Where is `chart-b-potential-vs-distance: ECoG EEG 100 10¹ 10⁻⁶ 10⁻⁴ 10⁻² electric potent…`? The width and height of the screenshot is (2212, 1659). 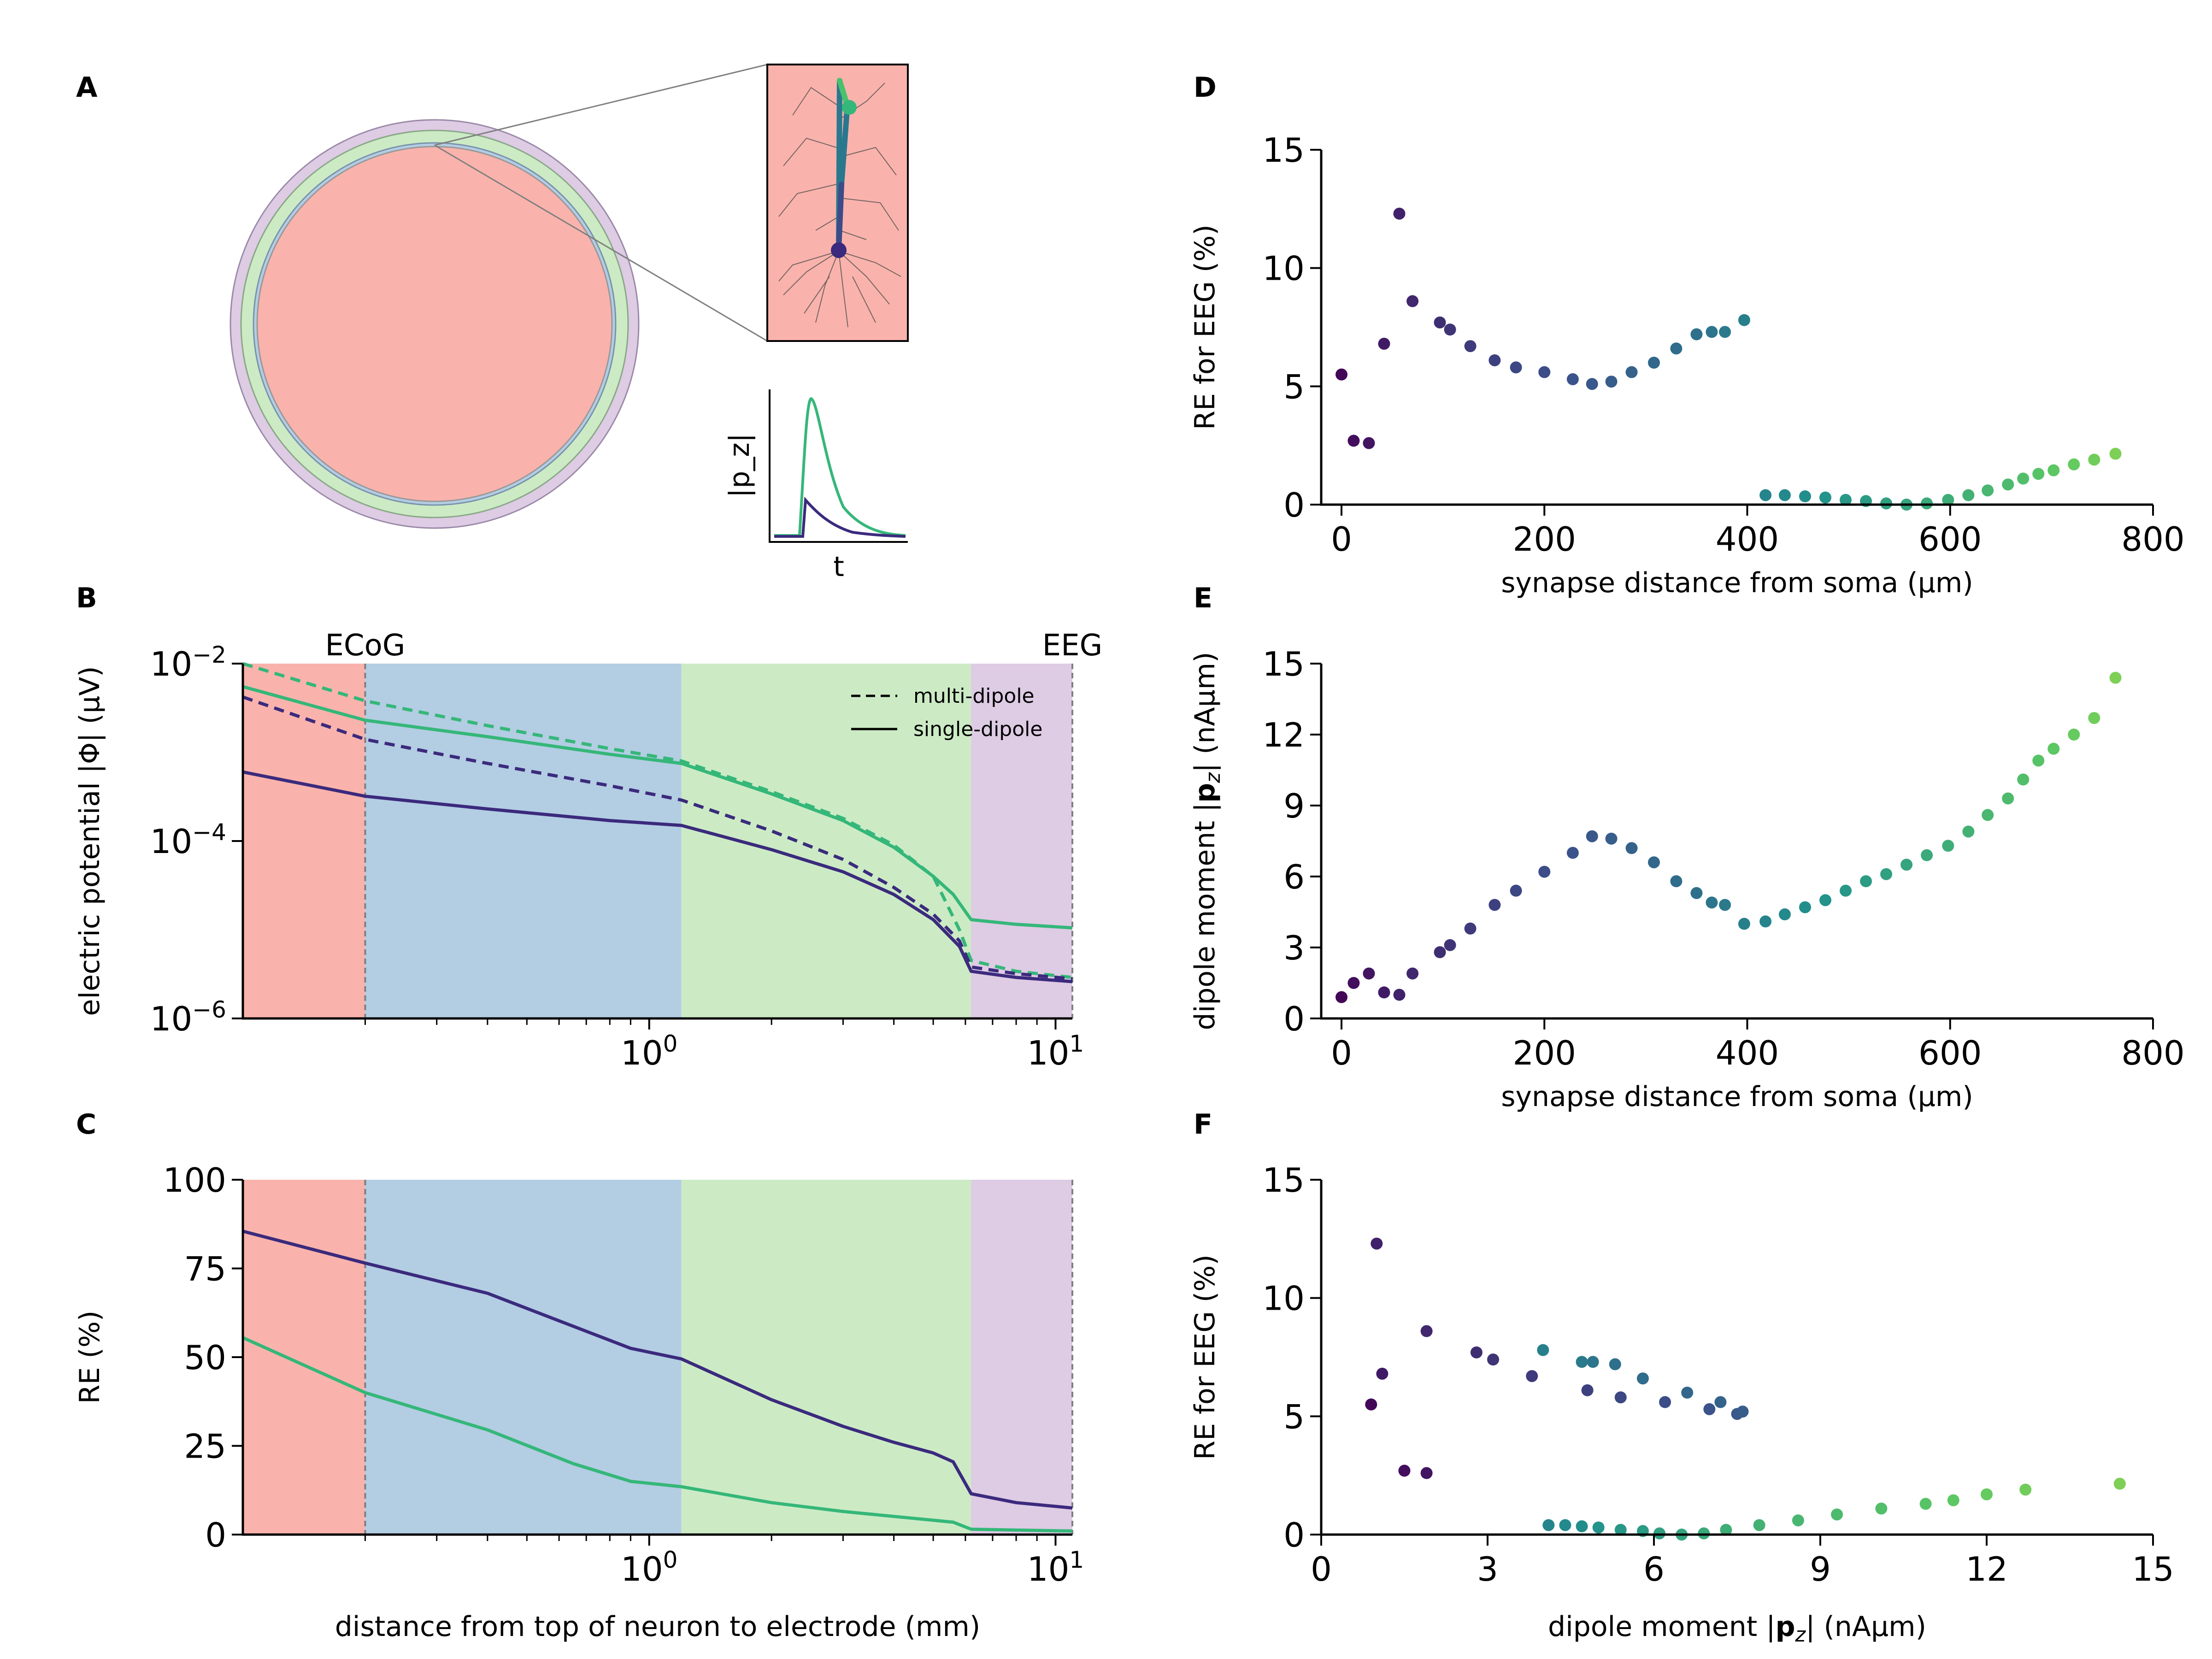
chart-b-potential-vs-distance: ECoG EEG 100 10¹ 10⁻⁶ 10⁻⁴ 10⁻² electric potent… is located at coordinates (588, 850).